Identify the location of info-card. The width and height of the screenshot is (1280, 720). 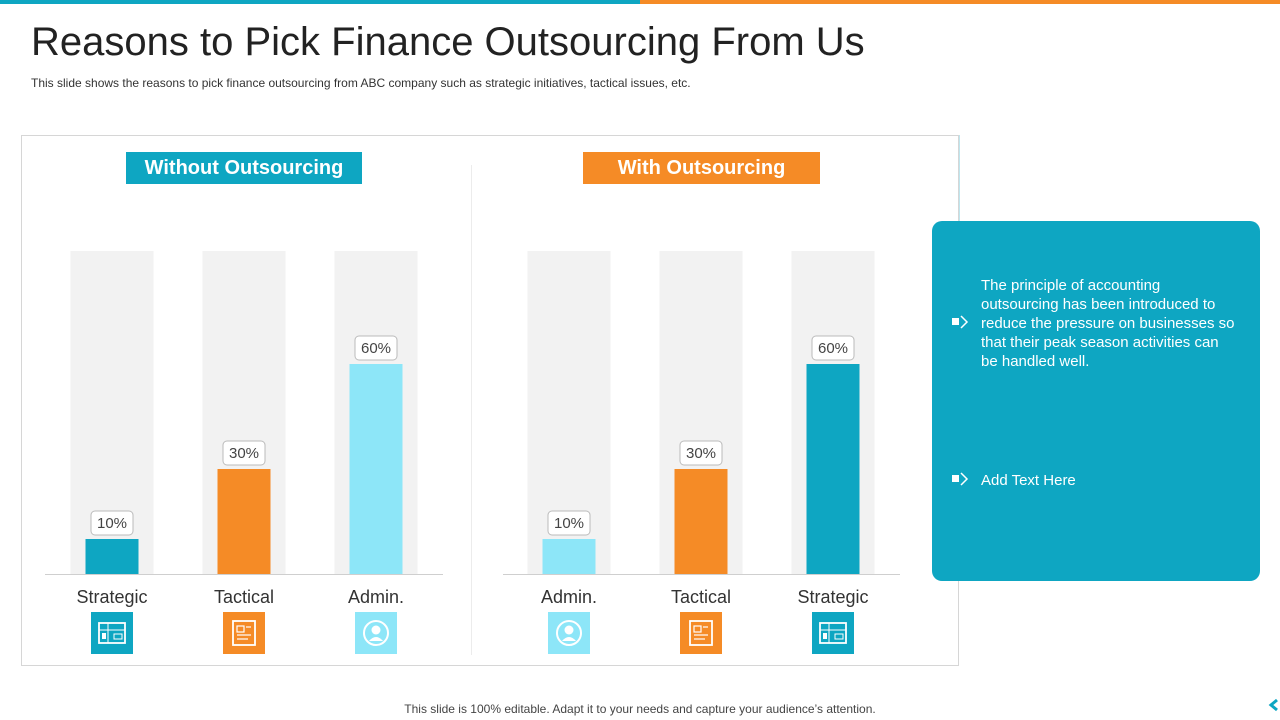
(1096, 401).